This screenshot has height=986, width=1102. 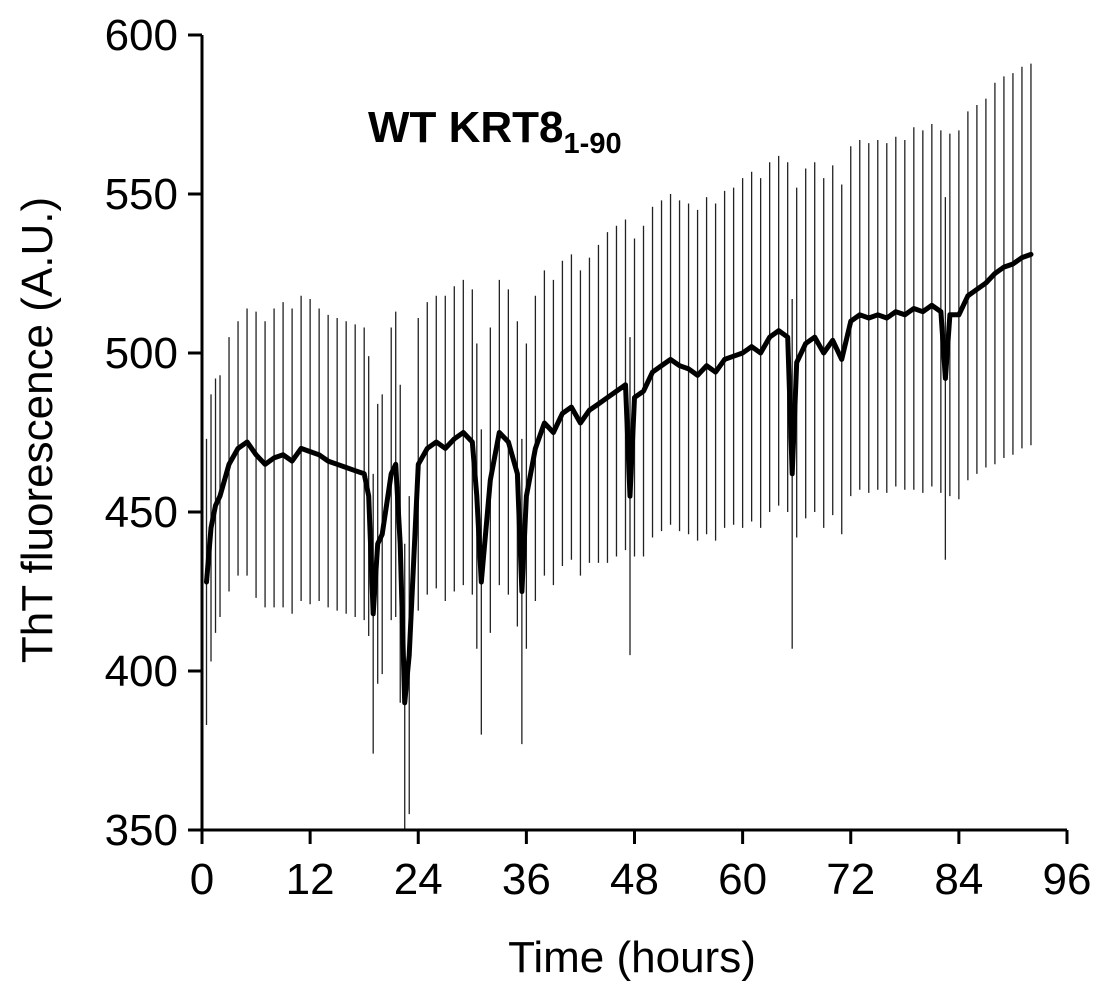 I want to click on annotation-subscript: 1-90, so click(x=593, y=144).